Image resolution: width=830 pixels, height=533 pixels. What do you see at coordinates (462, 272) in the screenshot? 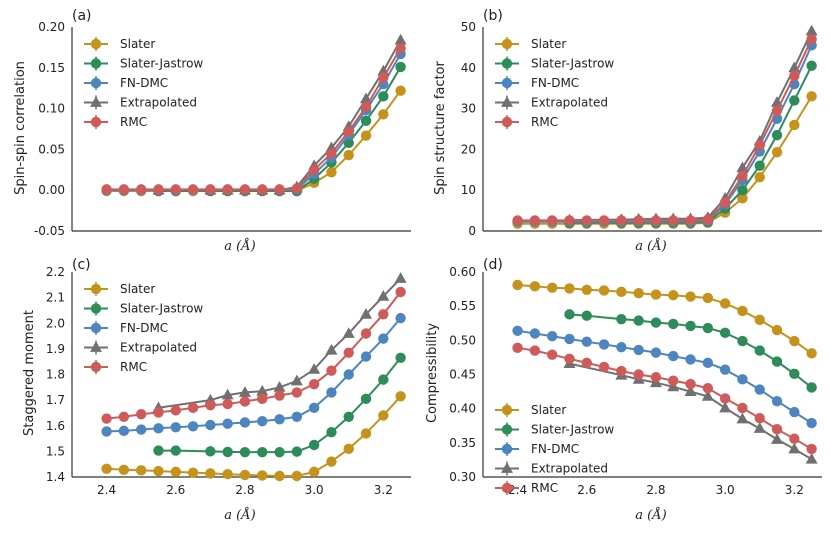
I see `panel-d-ytick-label: 0.60` at bounding box center [462, 272].